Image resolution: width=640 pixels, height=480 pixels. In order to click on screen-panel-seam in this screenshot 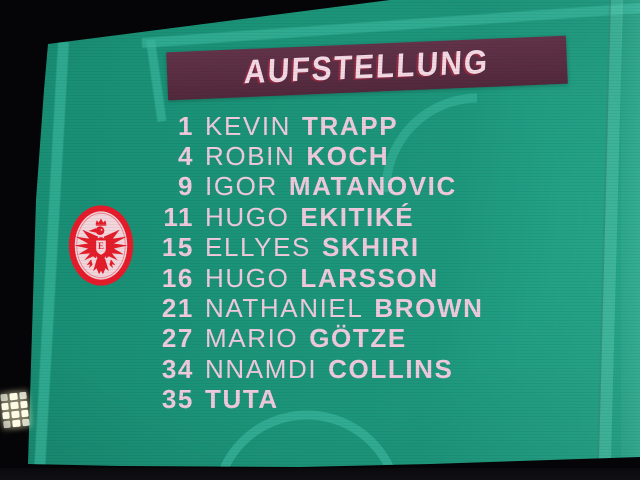, I will do `click(609, 233)`.